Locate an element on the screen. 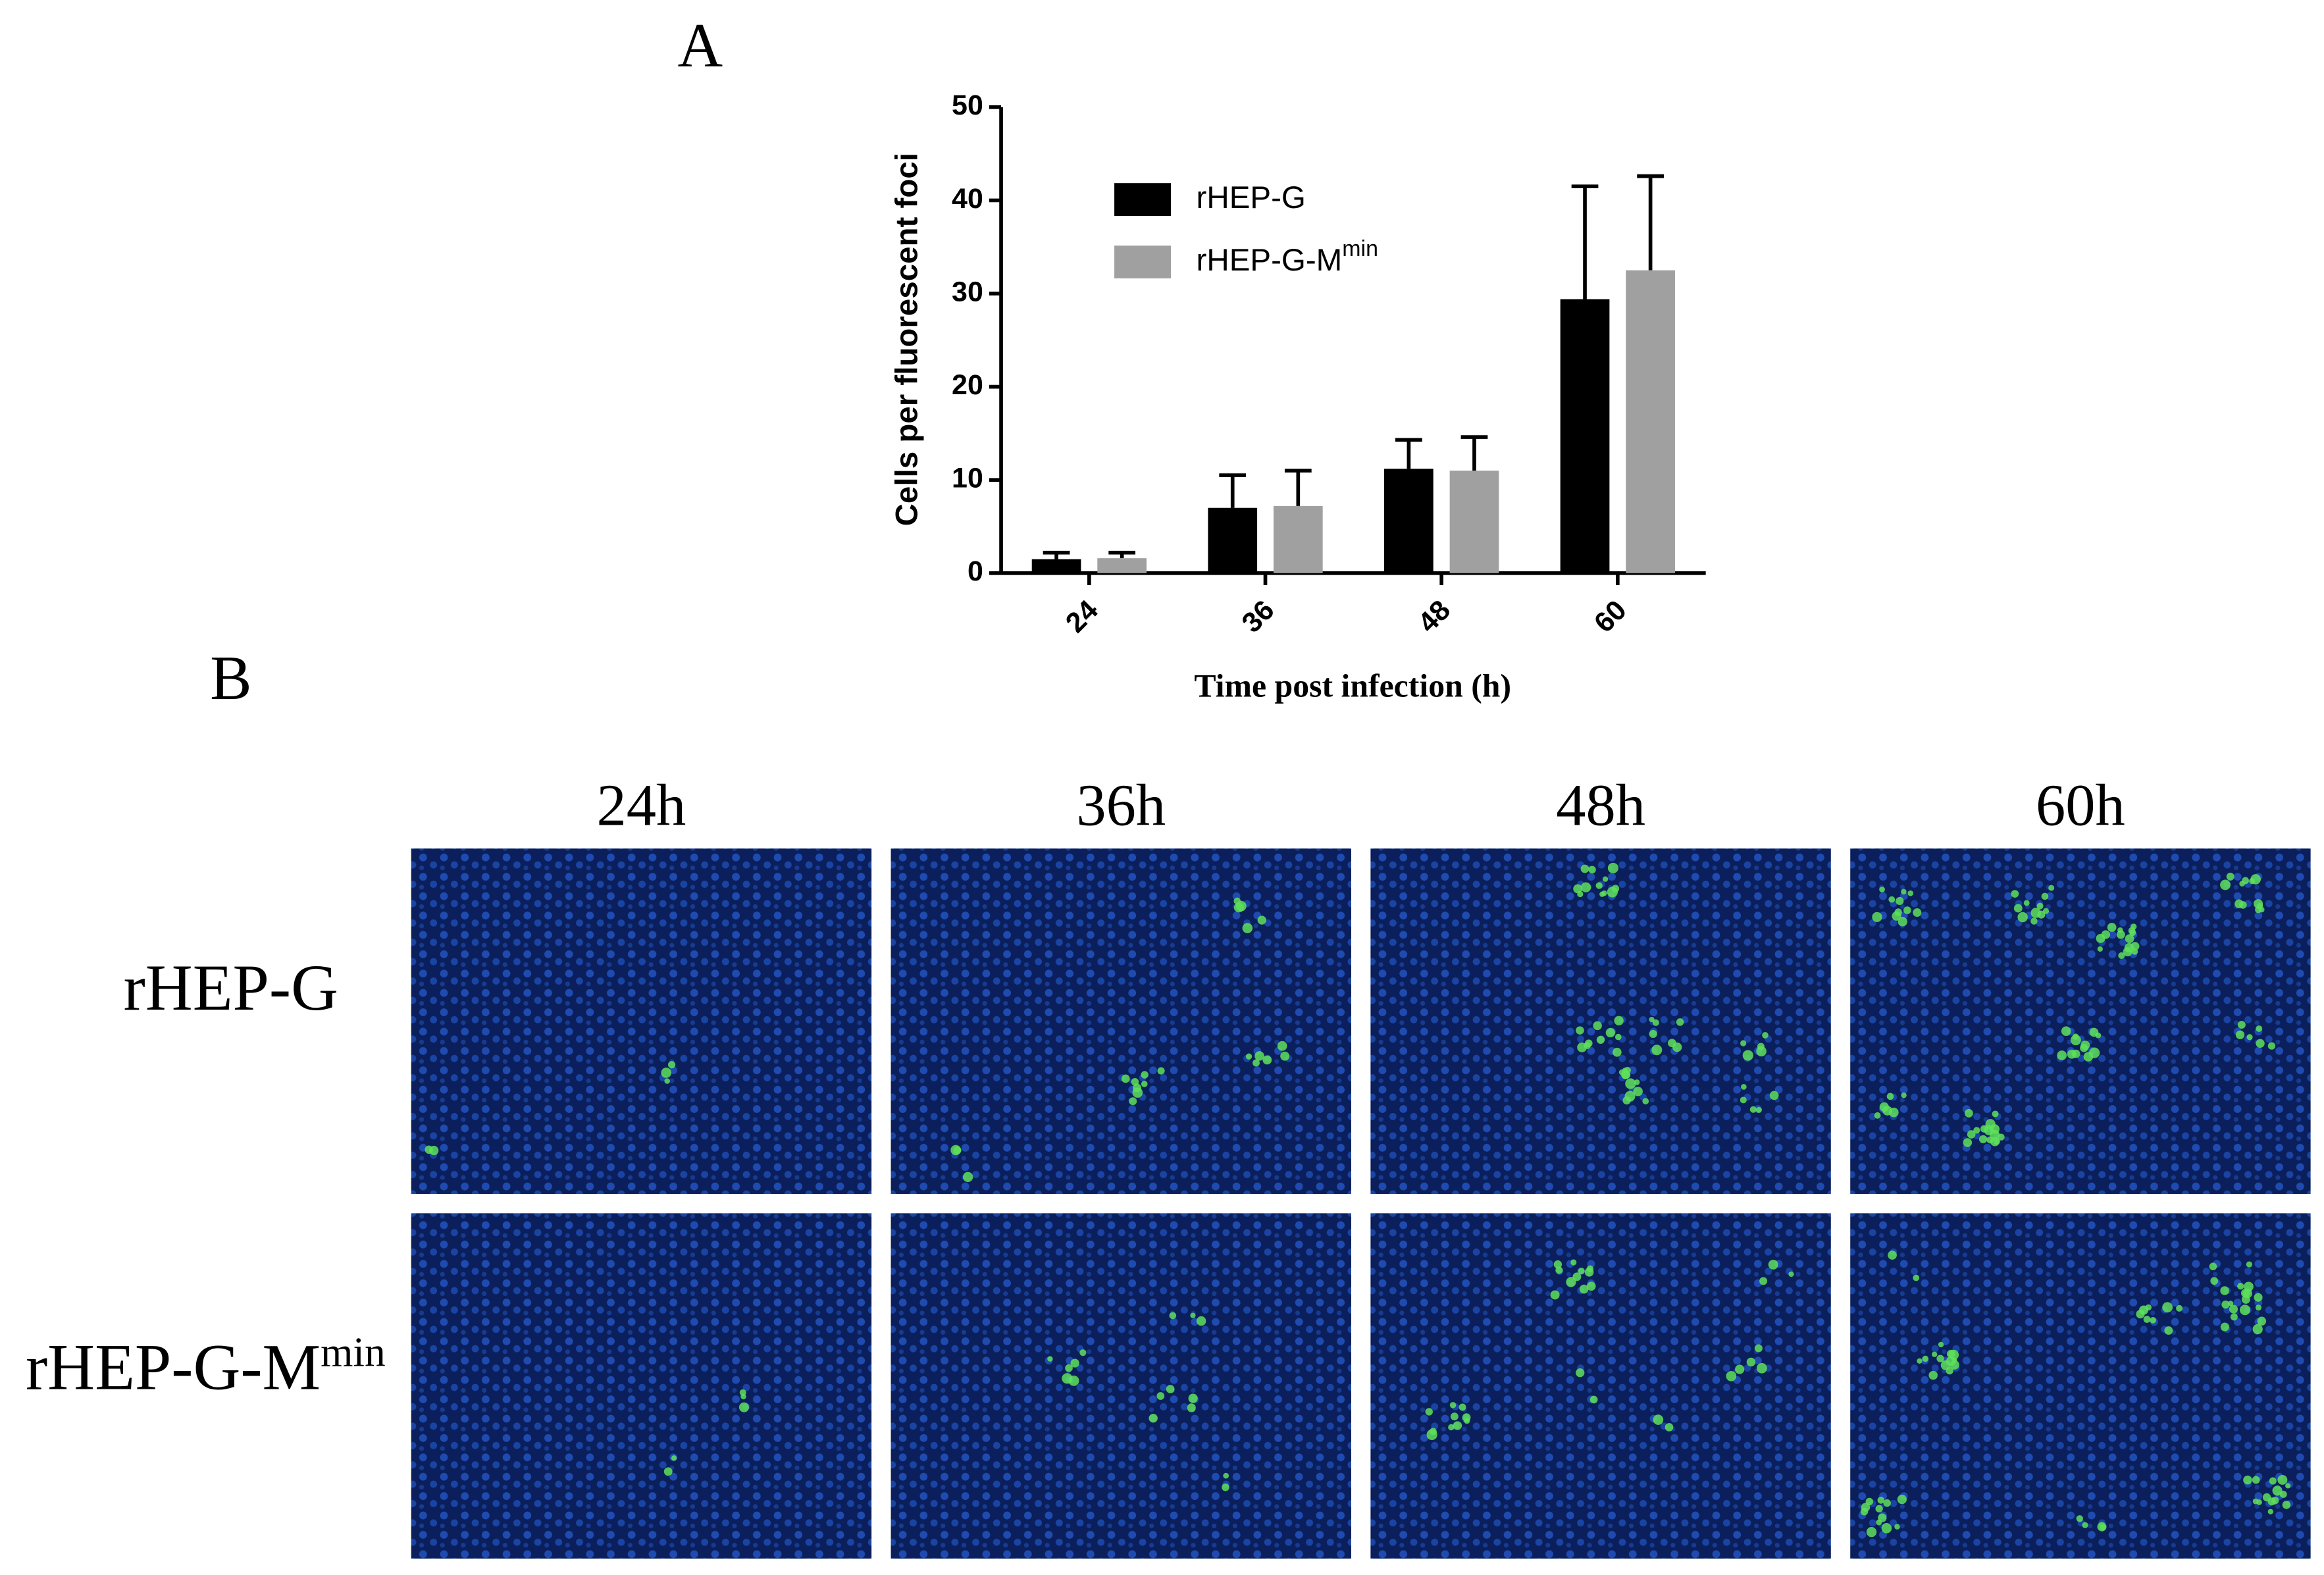  x-tick-label: 36 is located at coordinates (1258, 616).